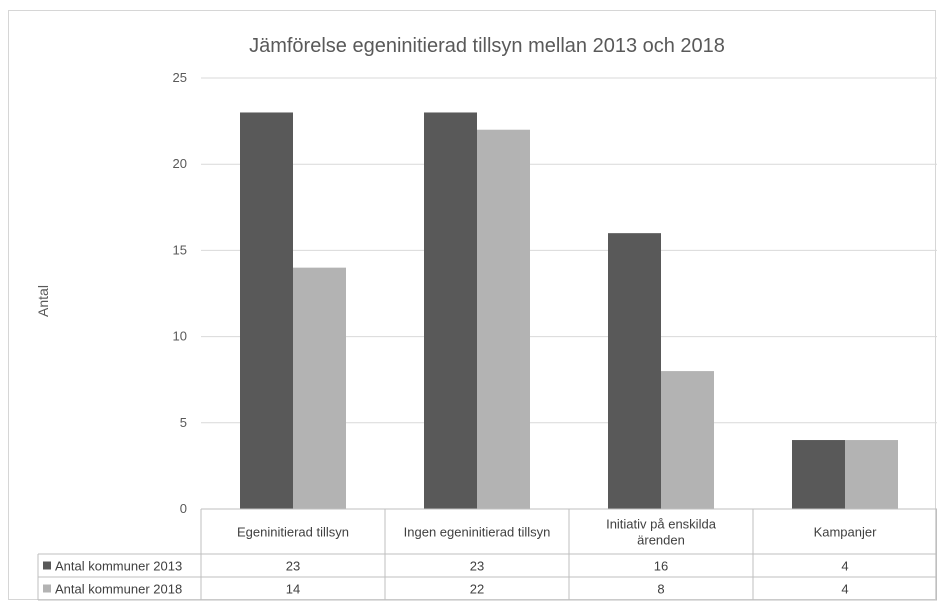 Image resolution: width=942 pixels, height=603 pixels. I want to click on y-axis-ticks: 0 5 10 15 20 25, so click(180, 293).